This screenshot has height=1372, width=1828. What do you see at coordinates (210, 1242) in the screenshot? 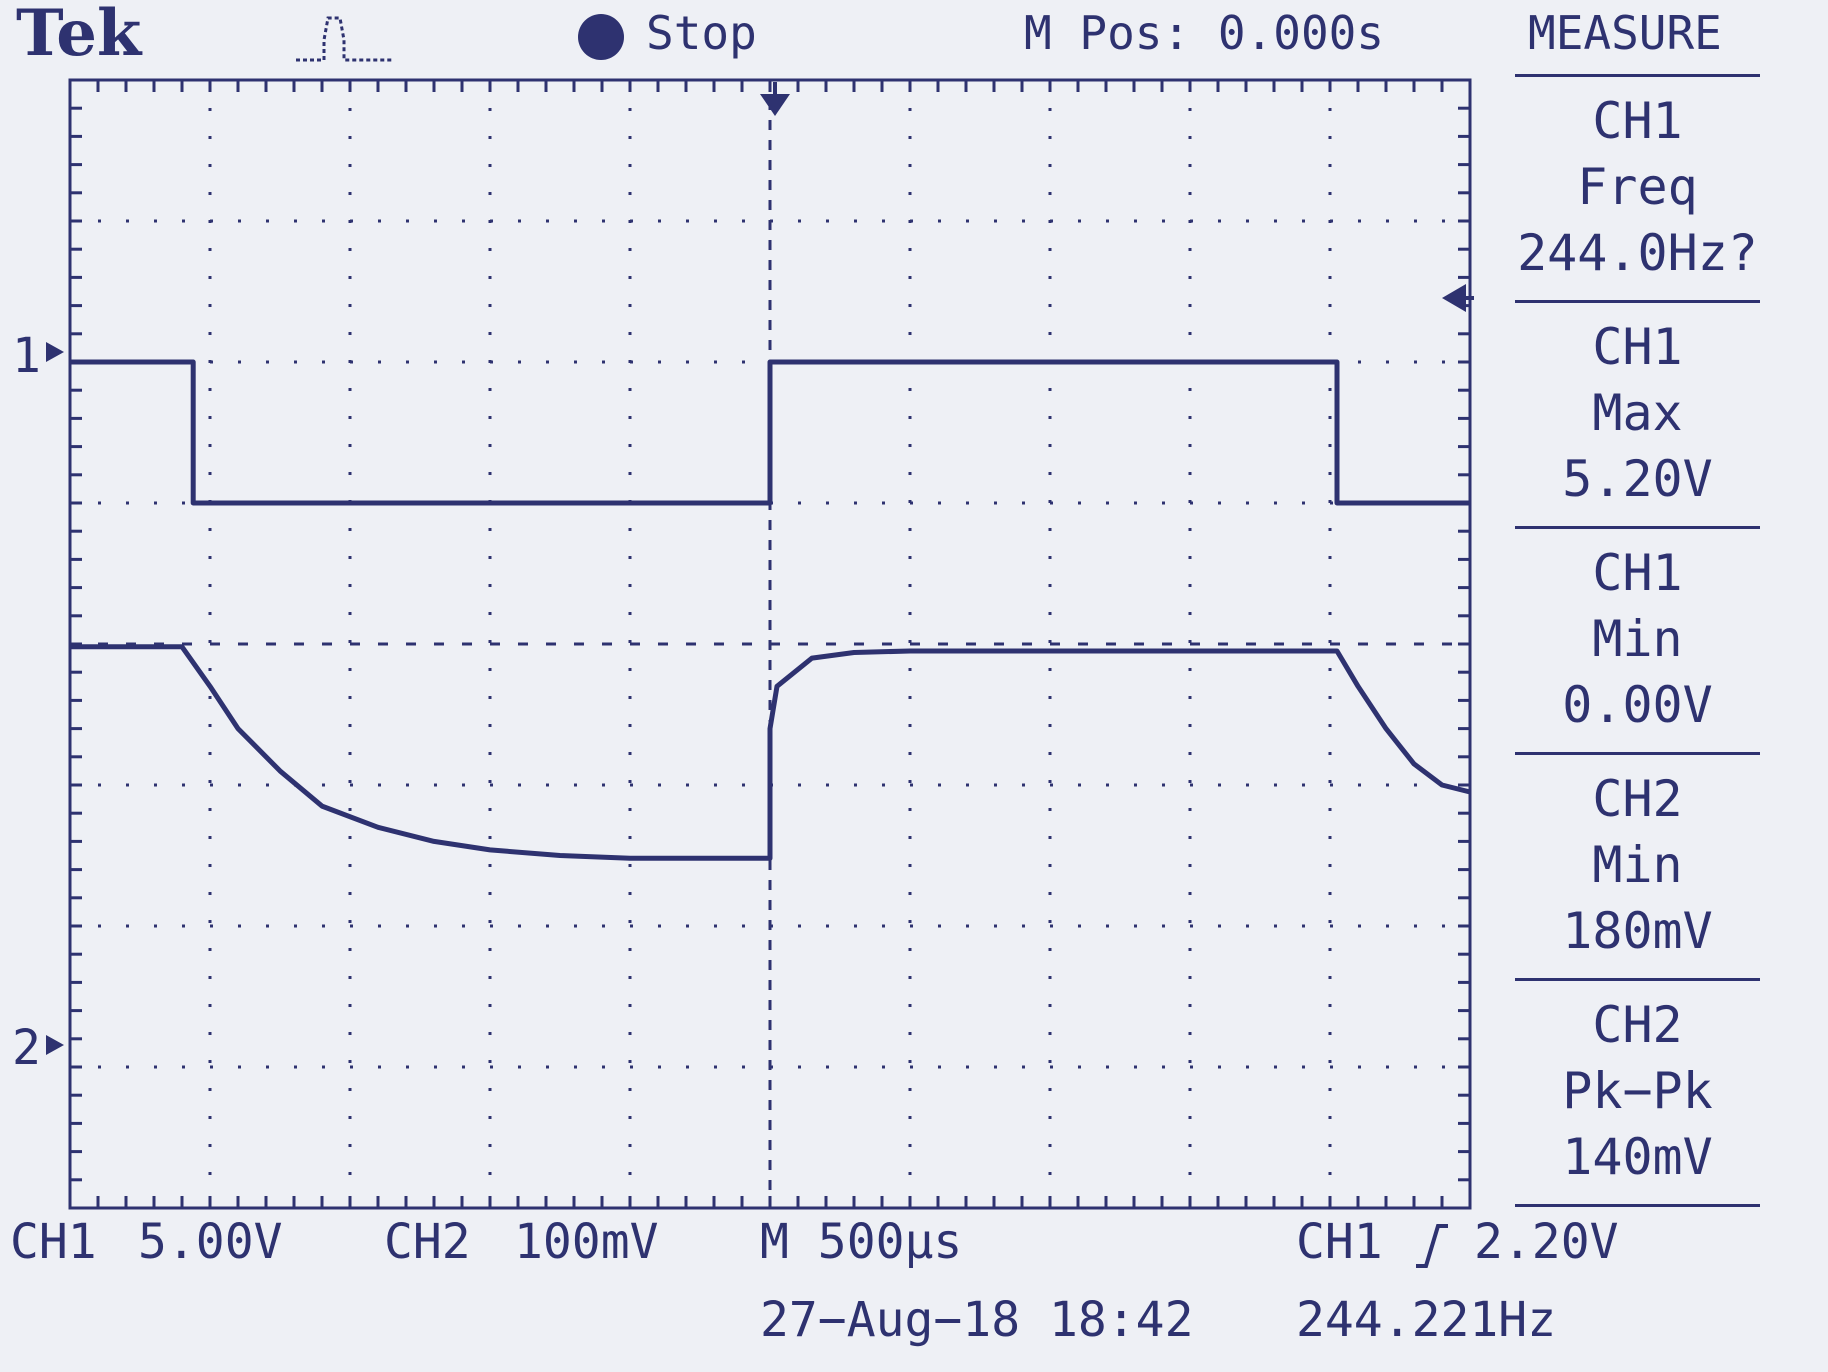
I see `ch1-scale: 5.00V` at bounding box center [210, 1242].